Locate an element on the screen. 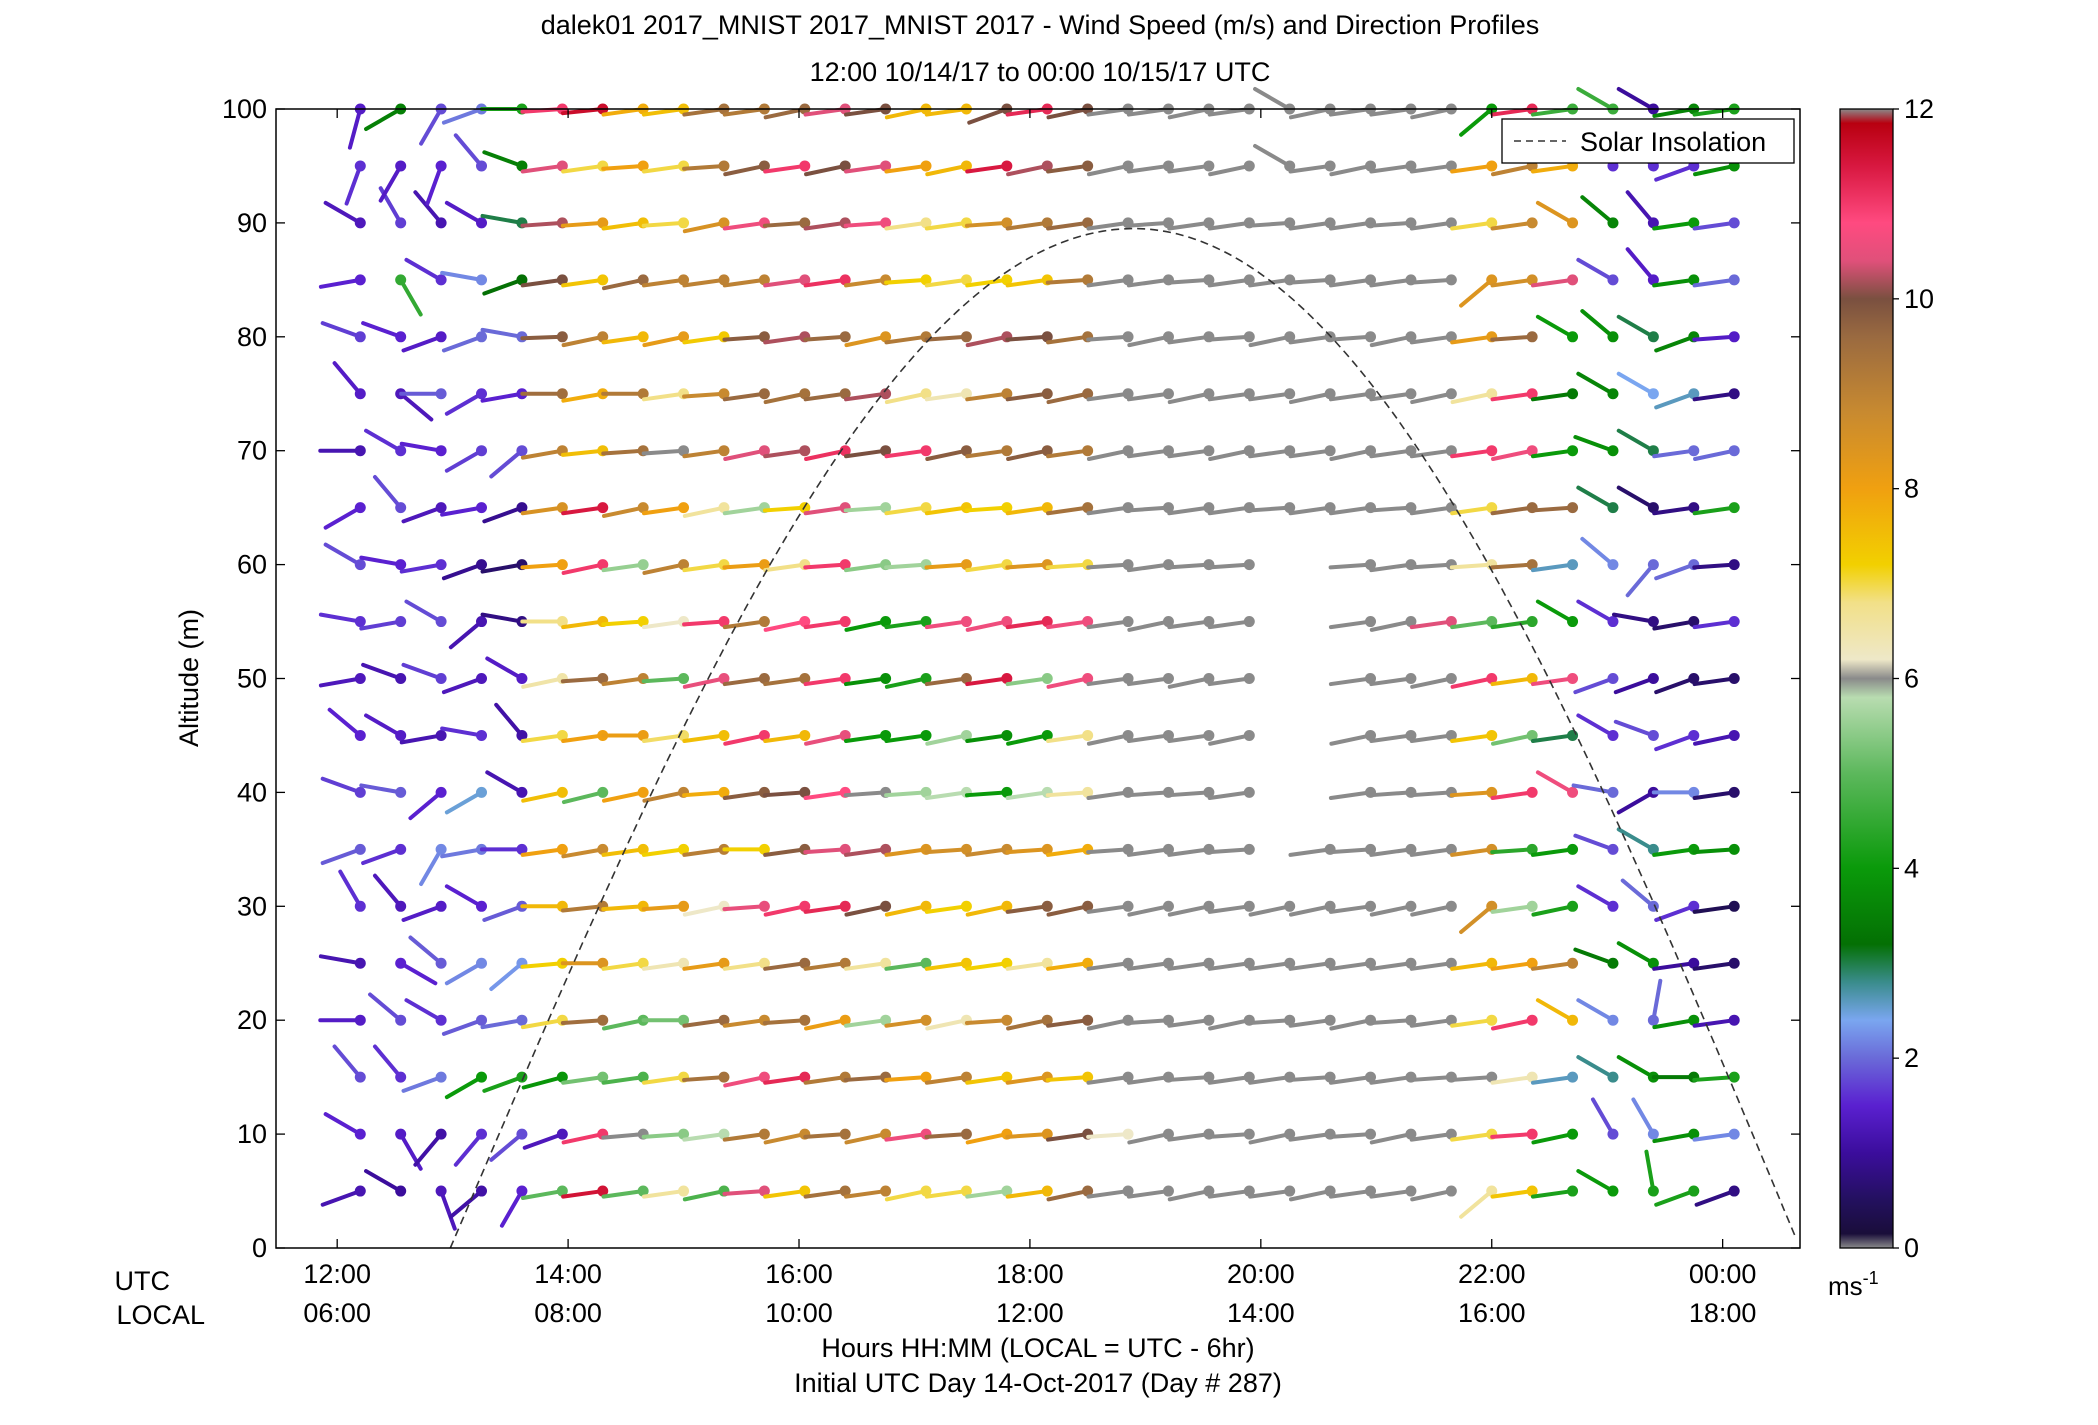  local-row-label: LOCAL is located at coordinates (160, 1315).